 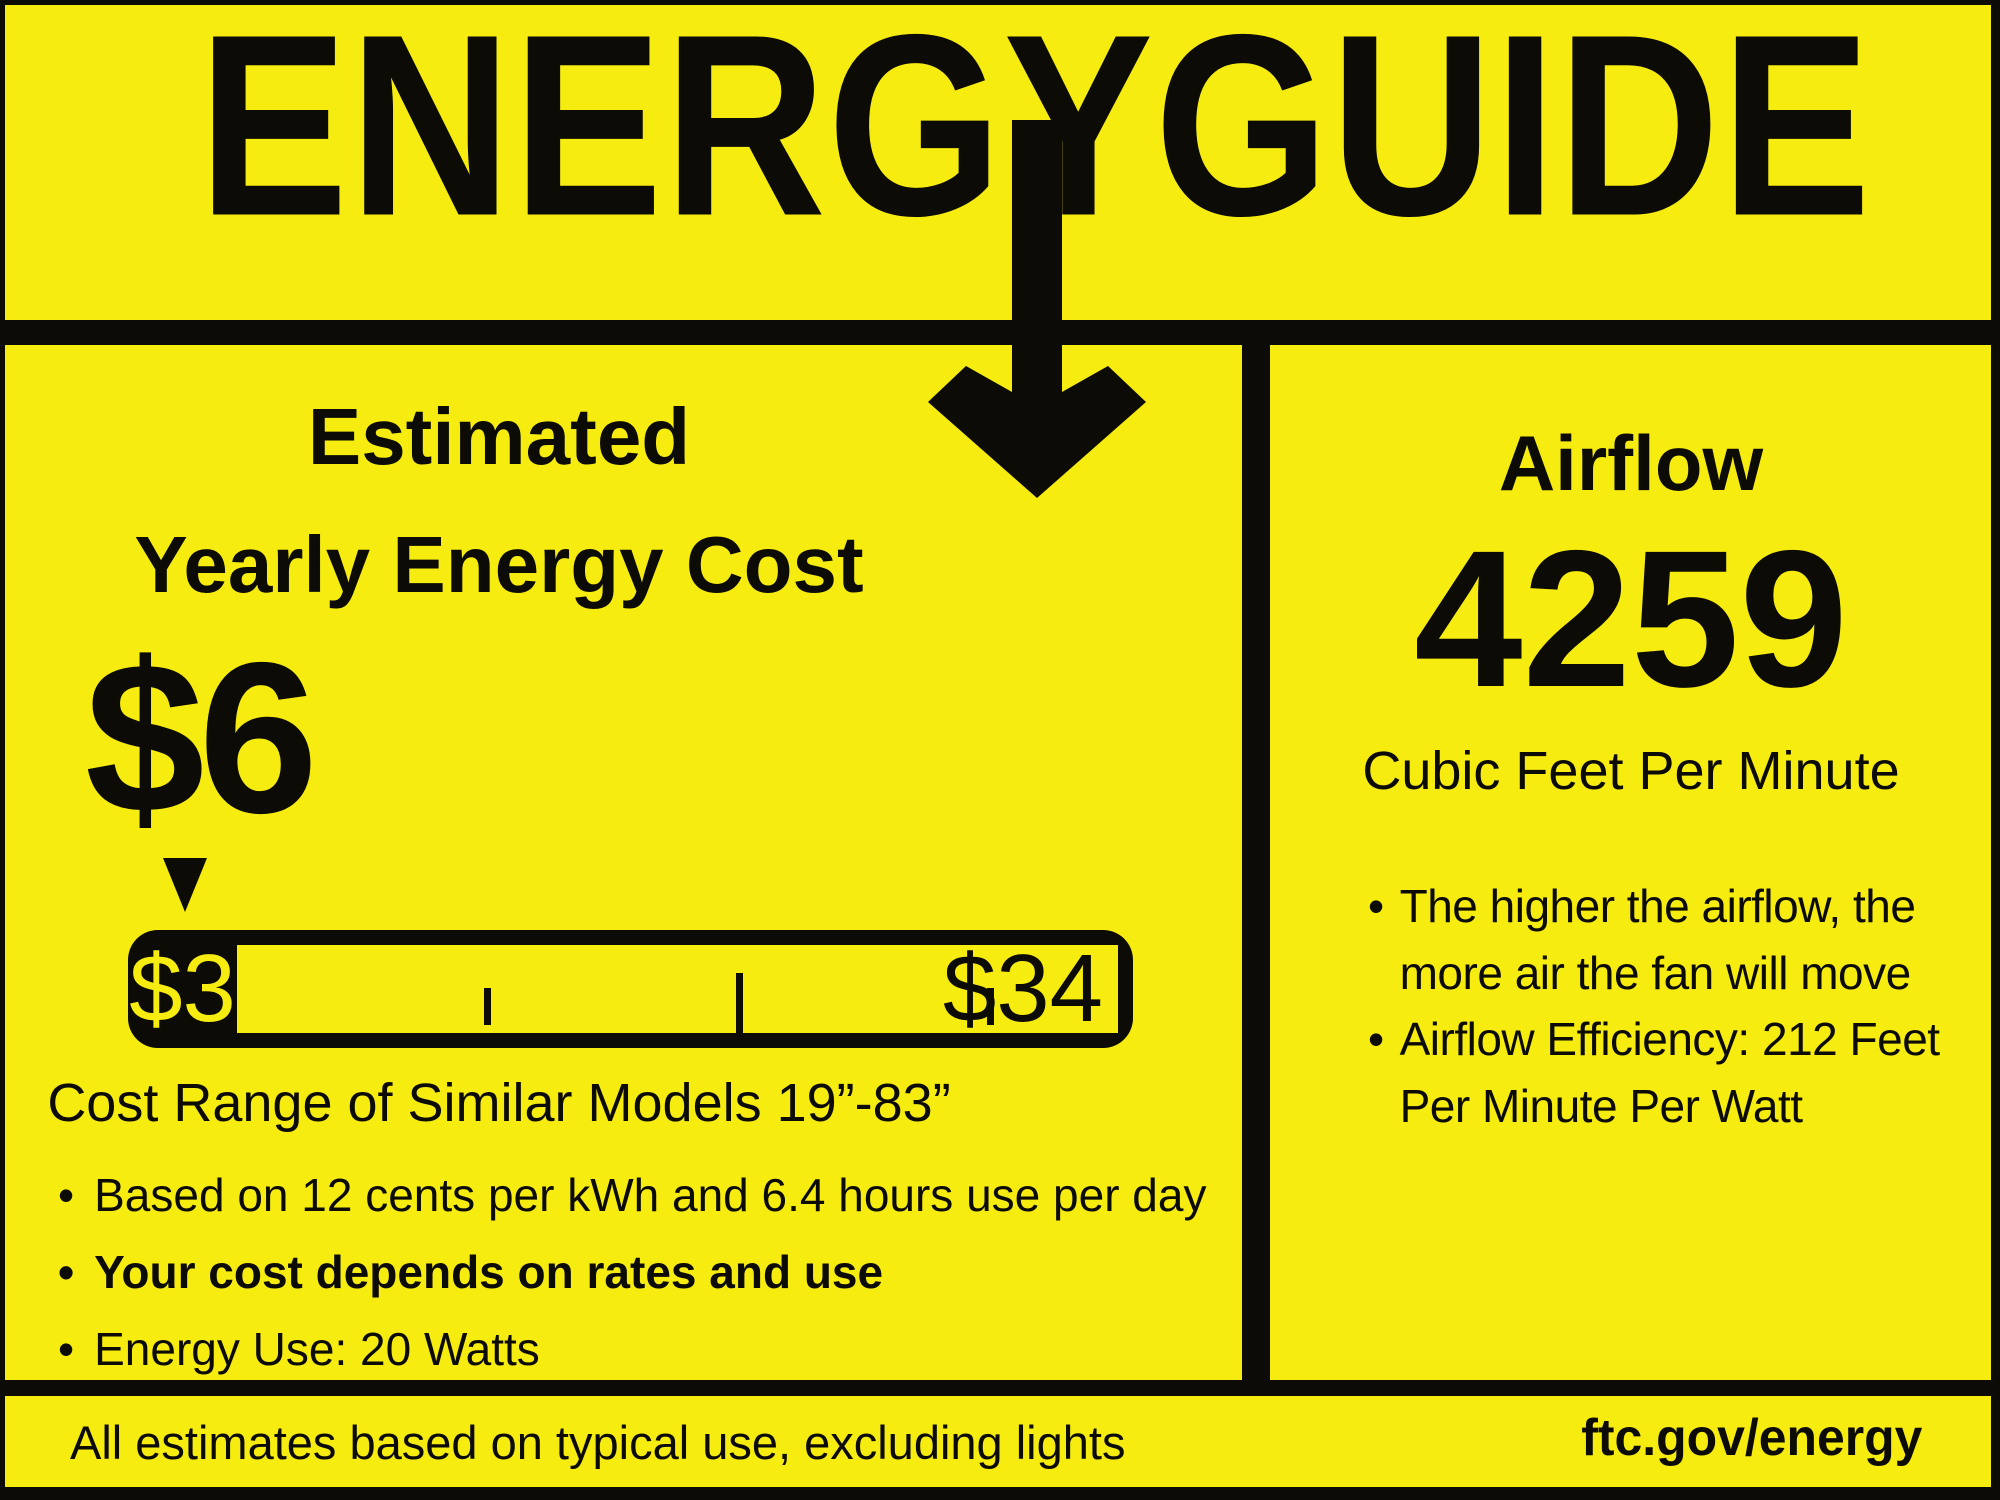 I want to click on heading-line1: Estimated, so click(x=499, y=436).